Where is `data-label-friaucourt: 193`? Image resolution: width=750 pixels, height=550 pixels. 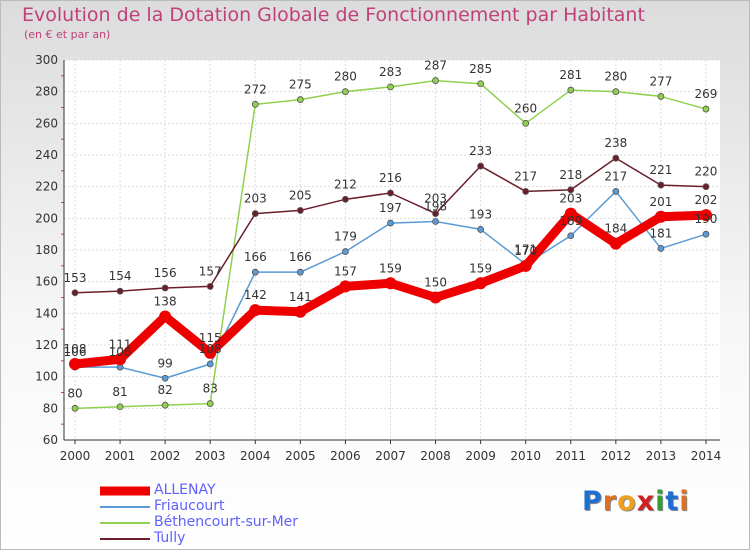 data-label-friaucourt: 193 is located at coordinates (480, 214).